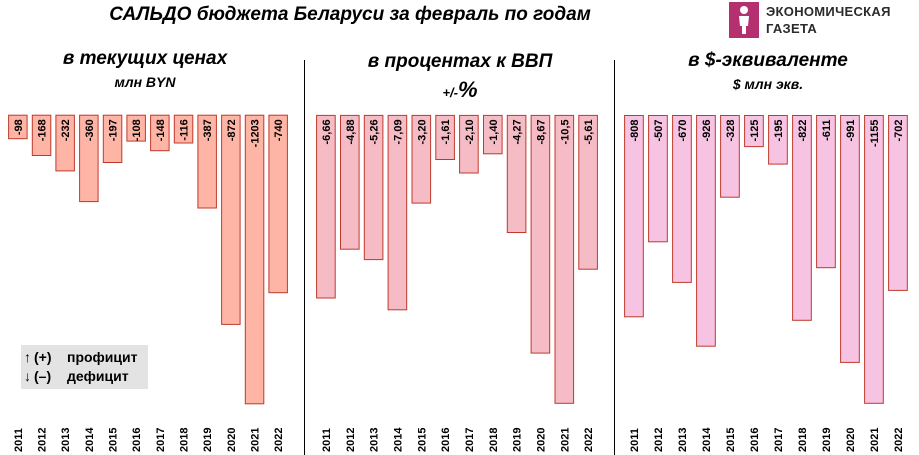 This screenshot has width=919, height=455. Describe the element at coordinates (768, 60) in the screenshot. I see `panel-3-title: в $-эквиваленте` at that location.